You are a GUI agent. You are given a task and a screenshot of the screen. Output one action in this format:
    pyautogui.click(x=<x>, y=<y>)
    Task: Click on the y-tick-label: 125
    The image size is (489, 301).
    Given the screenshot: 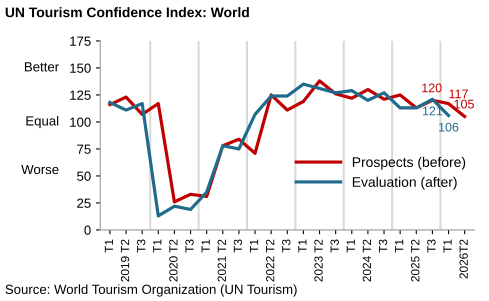 What is the action you would take?
    pyautogui.click(x=80, y=95)
    